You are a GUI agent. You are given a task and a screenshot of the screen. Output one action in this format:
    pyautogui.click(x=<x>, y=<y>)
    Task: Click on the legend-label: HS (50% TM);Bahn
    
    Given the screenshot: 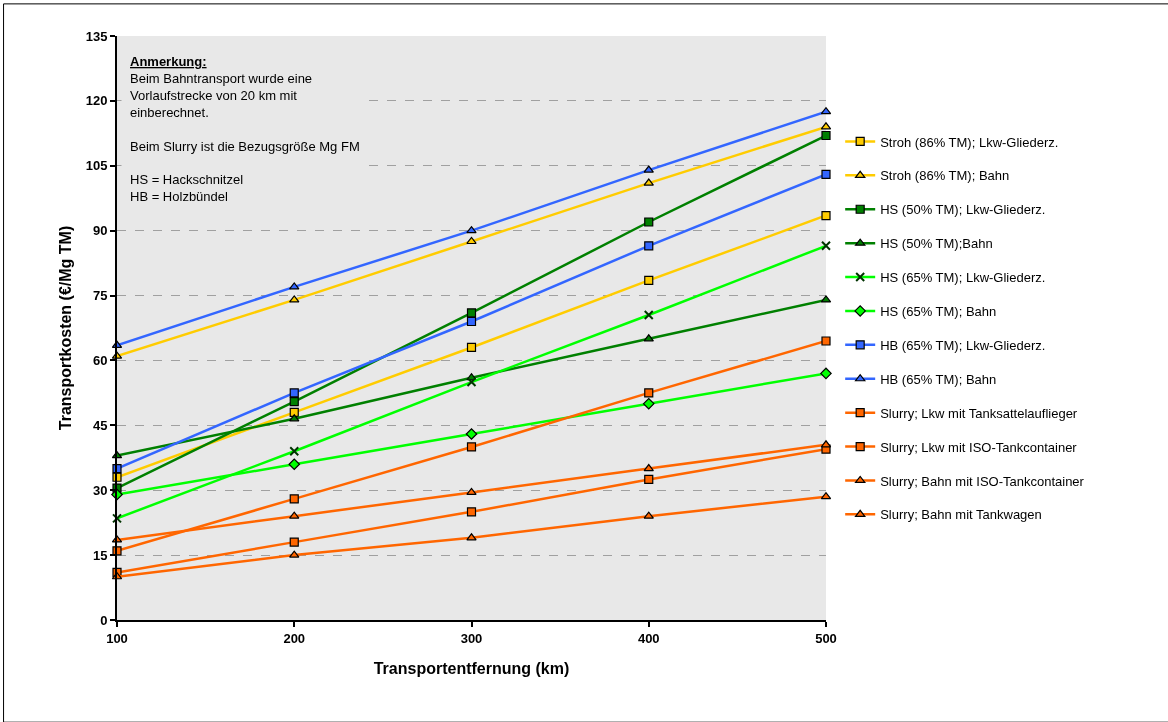 What is the action you would take?
    pyautogui.click(x=936, y=244)
    